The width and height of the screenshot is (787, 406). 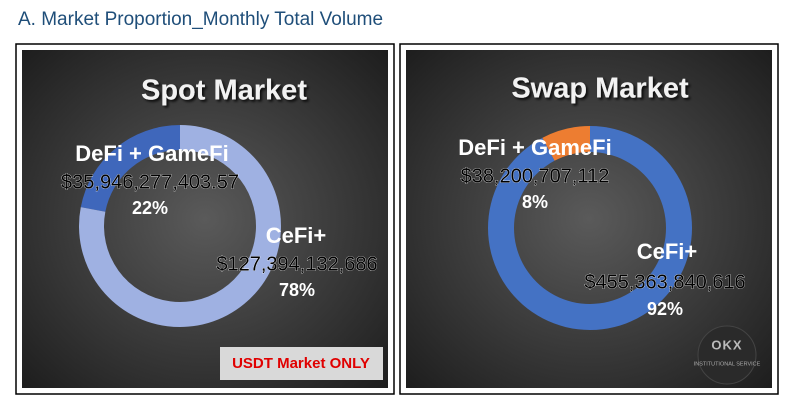 What do you see at coordinates (535, 202) in the screenshot?
I see `percent-label: 8%` at bounding box center [535, 202].